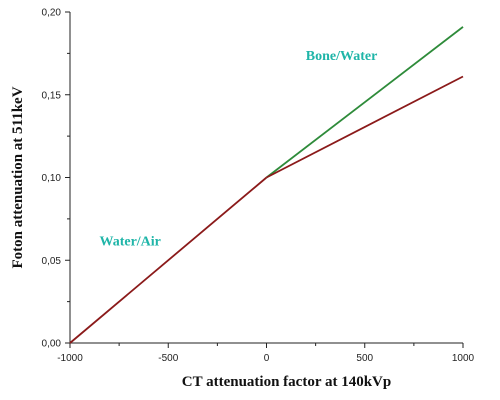 The width and height of the screenshot is (500, 400). Describe the element at coordinates (267, 358) in the screenshot. I see `x-tick-label: 0` at that location.